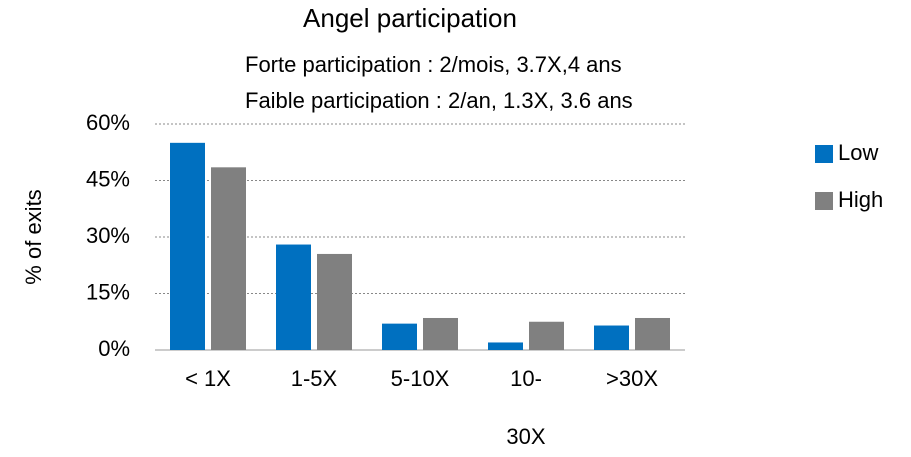 This screenshot has height=457, width=911. What do you see at coordinates (314, 378) in the screenshot?
I see `x-tick-label: 1-5X` at bounding box center [314, 378].